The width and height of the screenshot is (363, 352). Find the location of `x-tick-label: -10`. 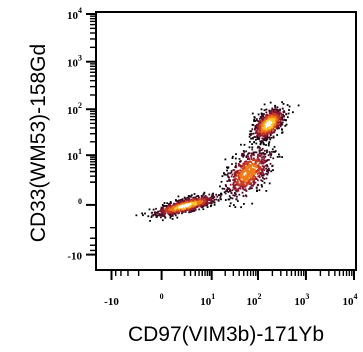

x-tick-label: -10 is located at coordinates (111, 302).